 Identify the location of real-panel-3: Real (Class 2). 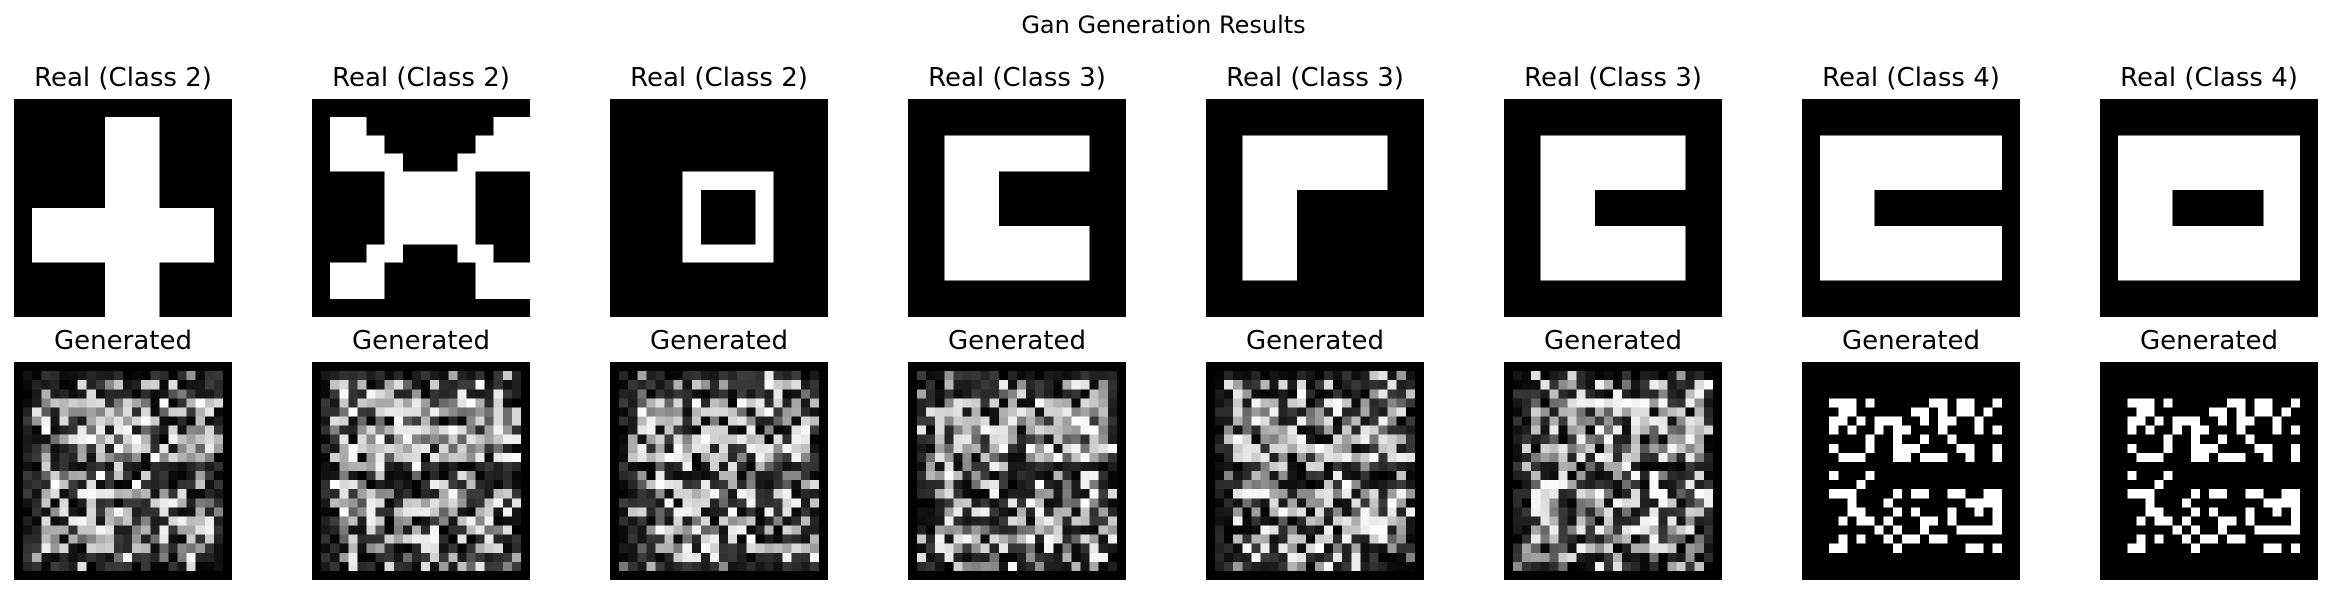
(719, 190).